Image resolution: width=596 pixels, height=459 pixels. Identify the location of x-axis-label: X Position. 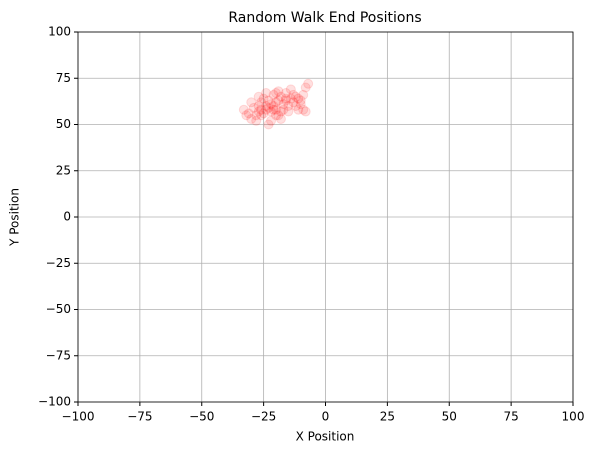
(325, 437).